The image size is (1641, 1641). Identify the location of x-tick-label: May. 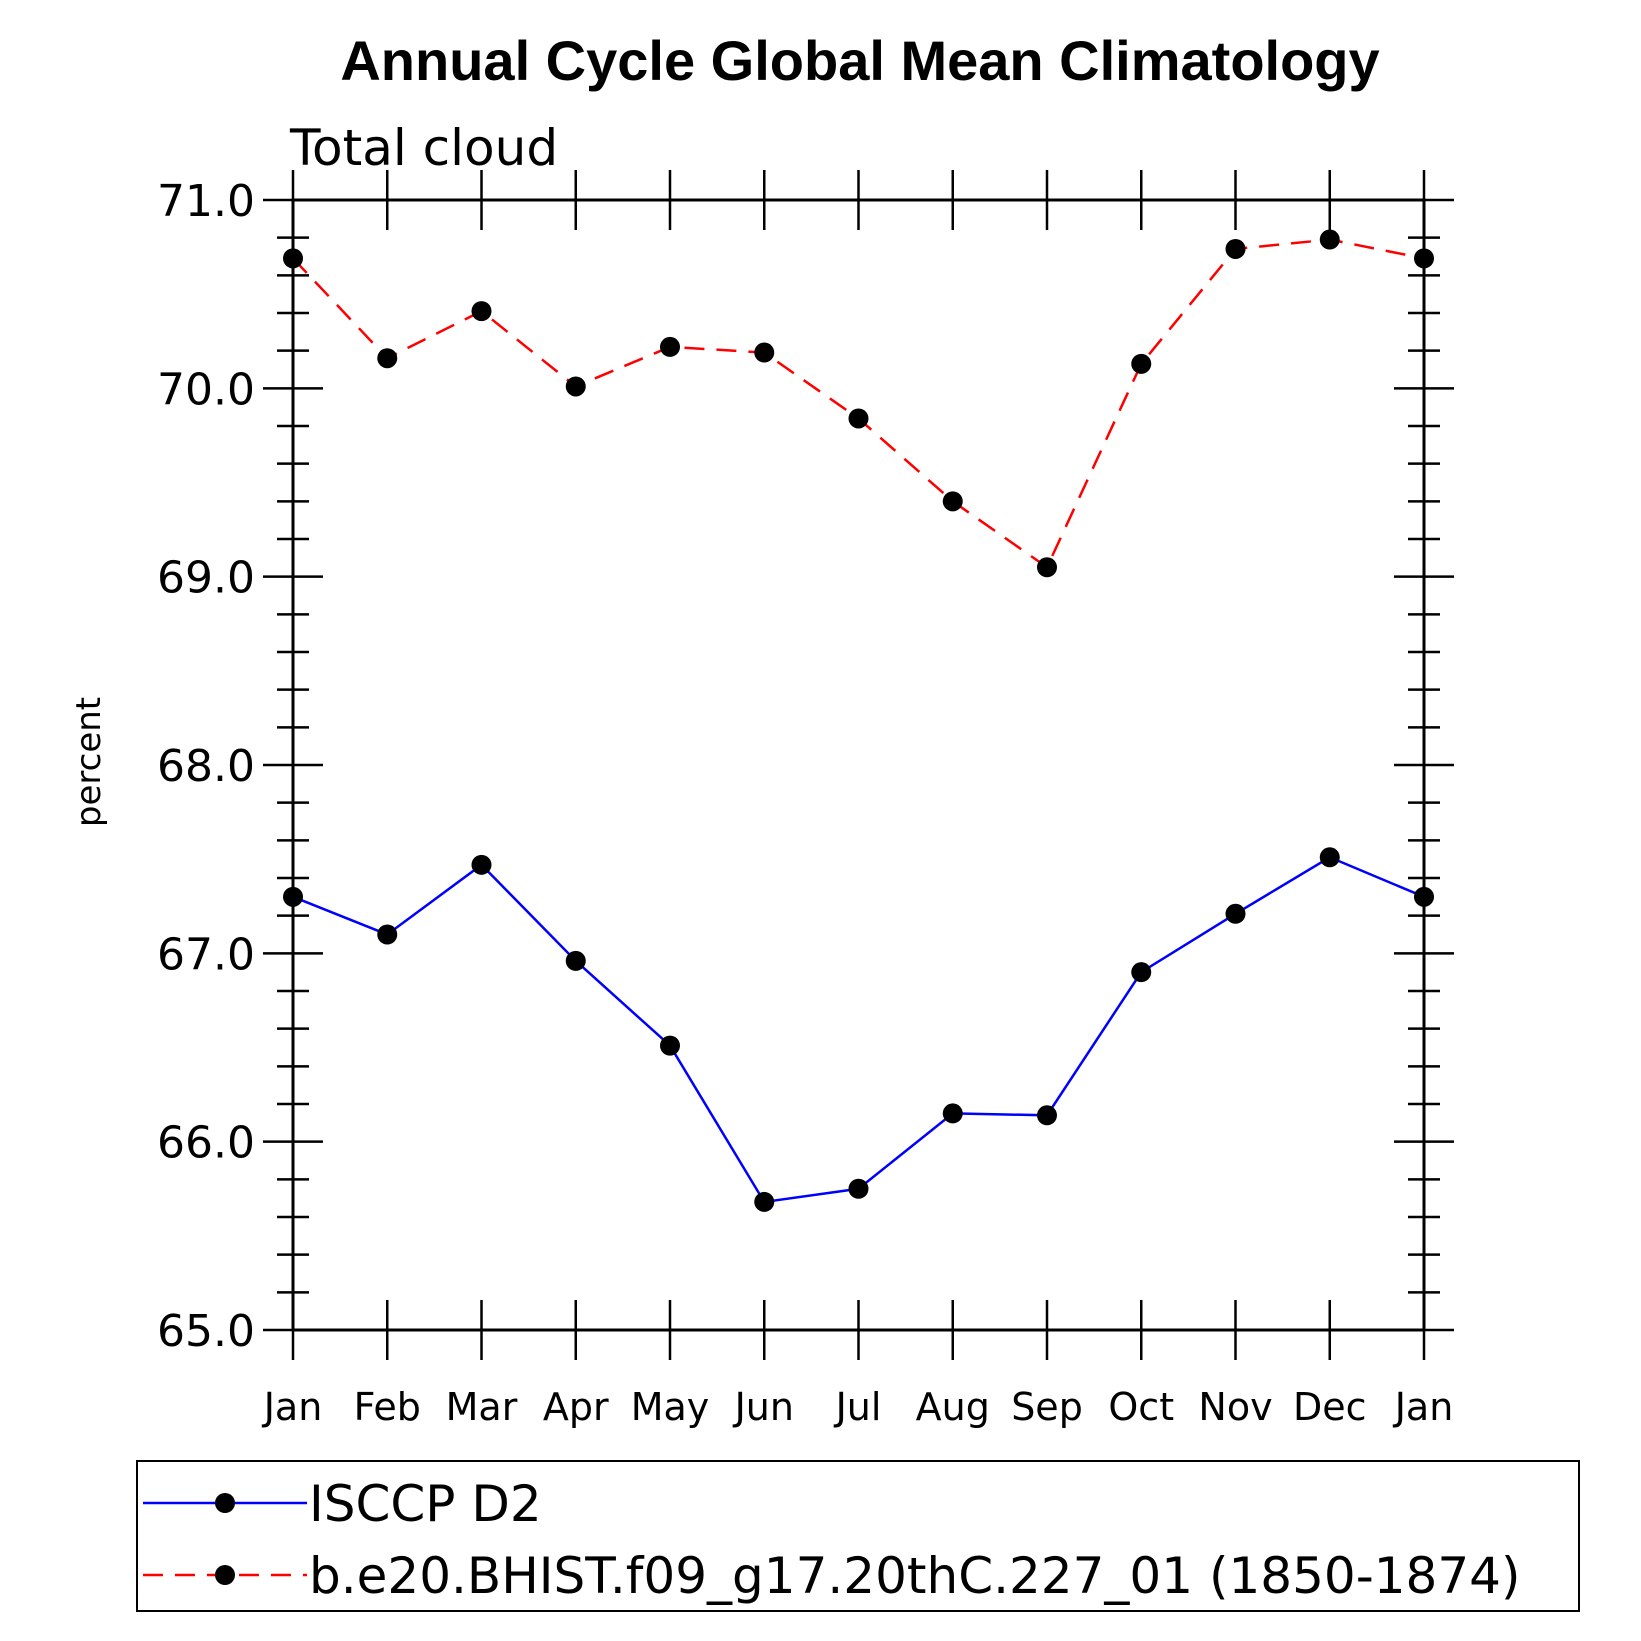
(670, 1407).